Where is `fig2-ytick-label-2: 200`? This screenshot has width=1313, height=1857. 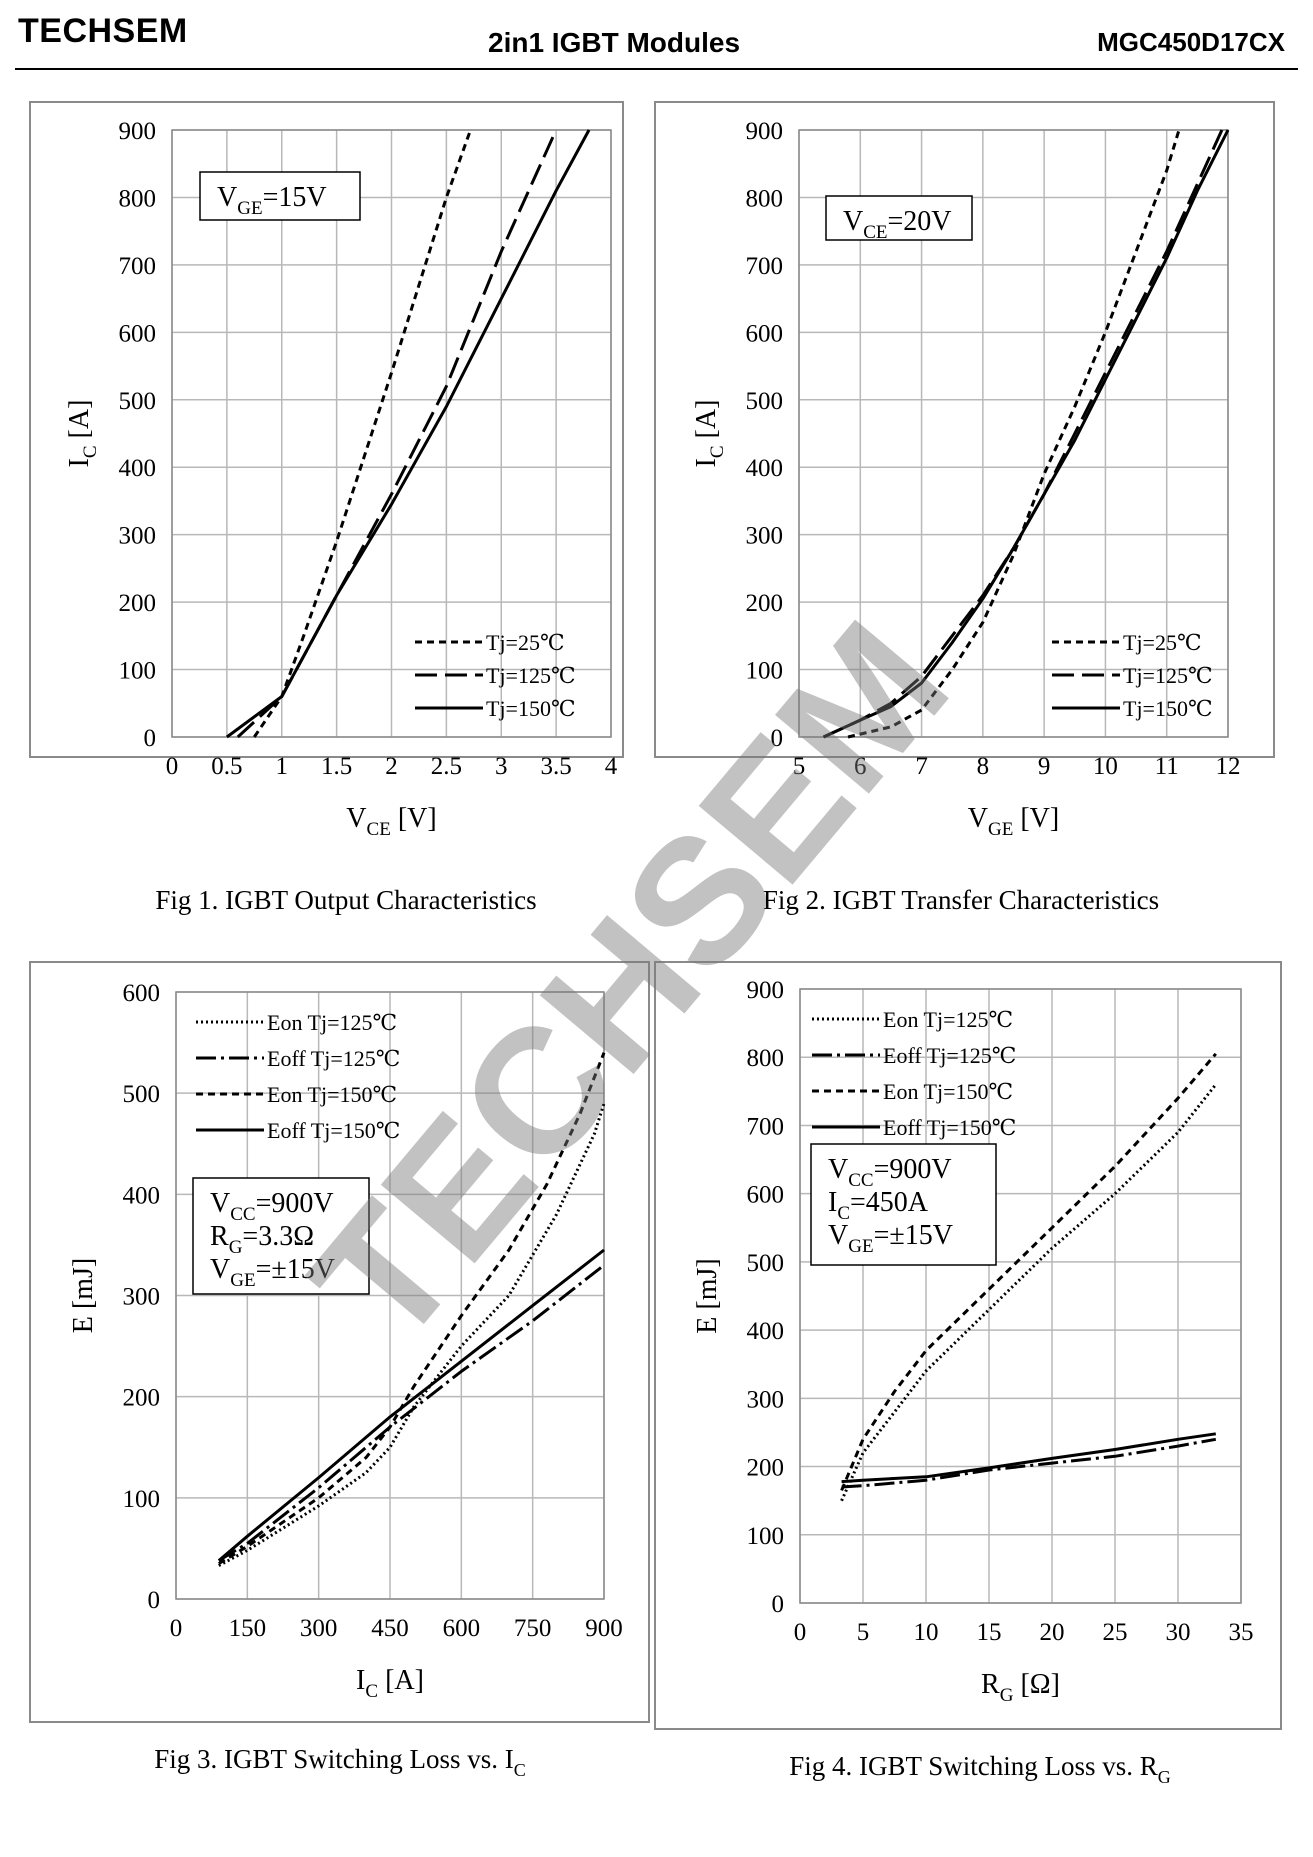
fig2-ytick-label-2: 200 is located at coordinates (765, 603).